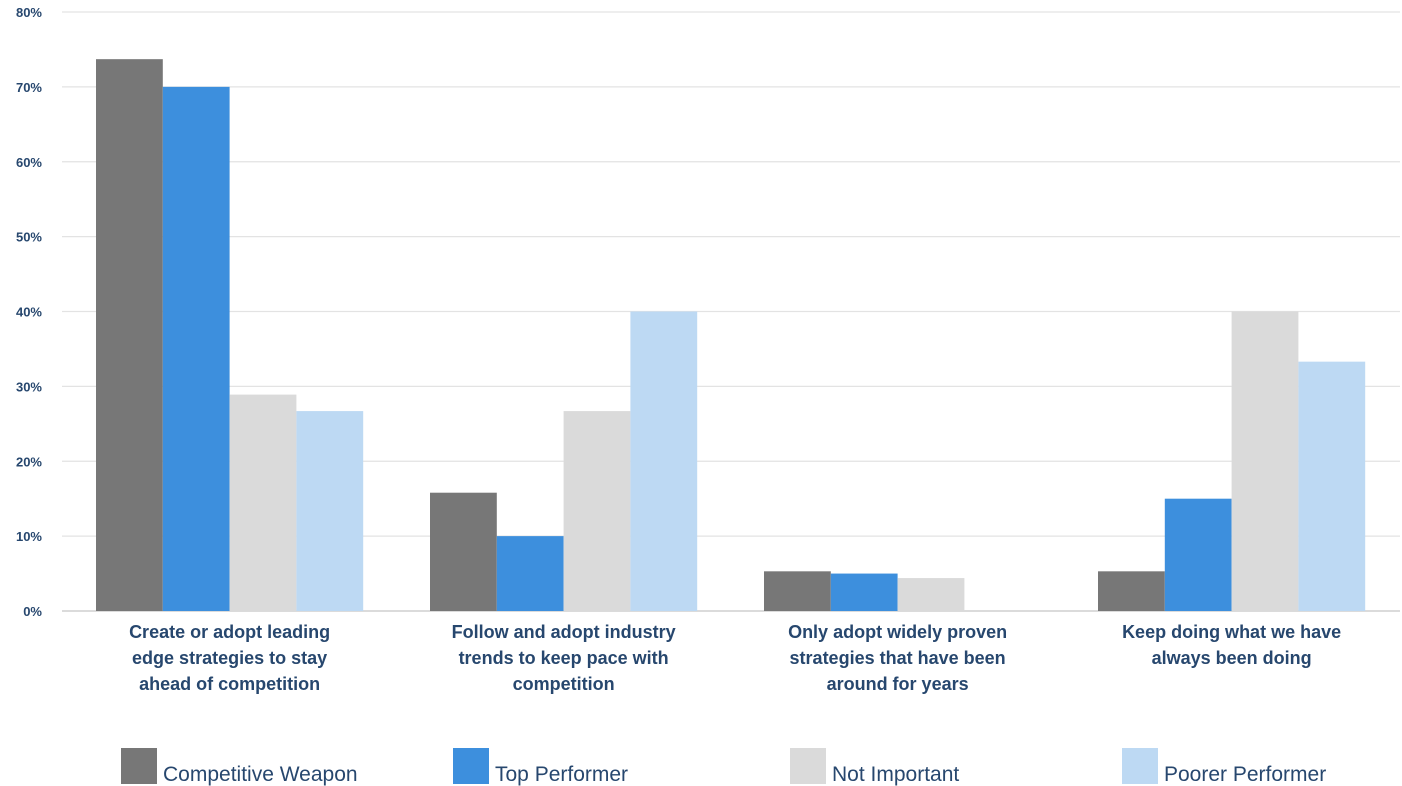 The height and width of the screenshot is (786, 1402). Describe the element at coordinates (897, 632) in the screenshot. I see `x-category-label: Only adopt widely proven` at that location.